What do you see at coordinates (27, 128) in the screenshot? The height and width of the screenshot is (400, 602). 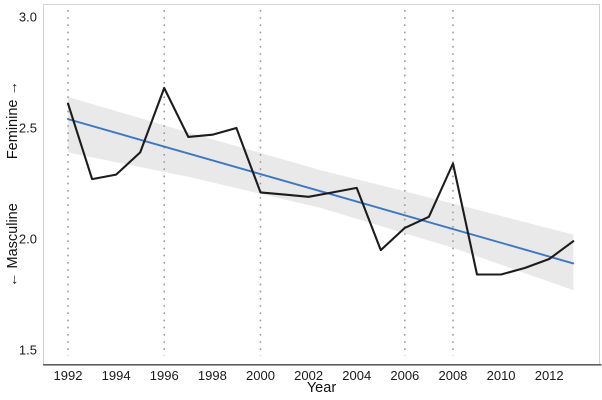 I see `y-tick-label: 2.5` at bounding box center [27, 128].